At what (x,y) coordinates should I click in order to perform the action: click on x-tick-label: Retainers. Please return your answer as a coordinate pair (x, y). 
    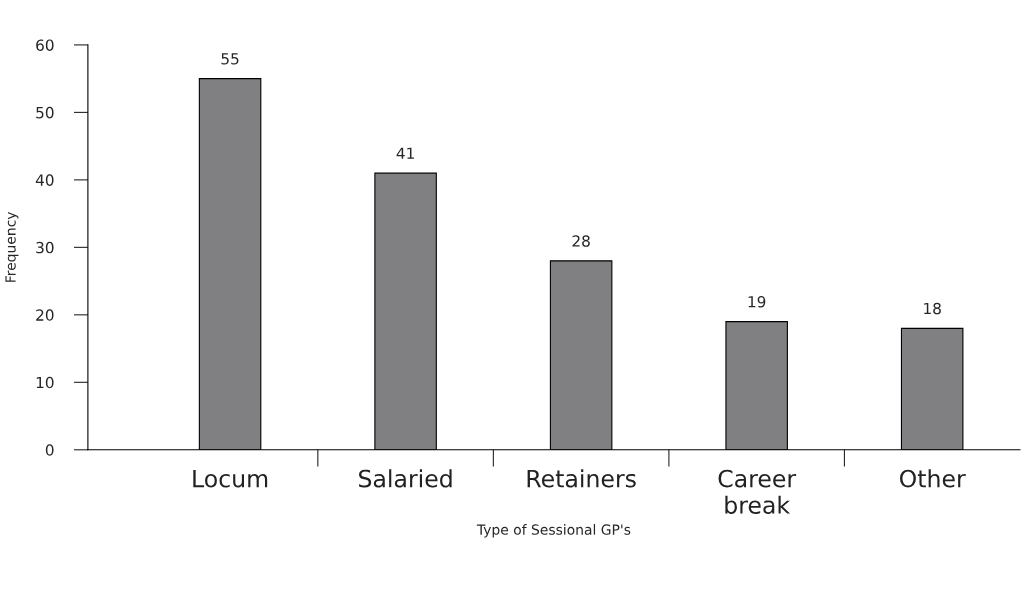
    Looking at the image, I should click on (581, 478).